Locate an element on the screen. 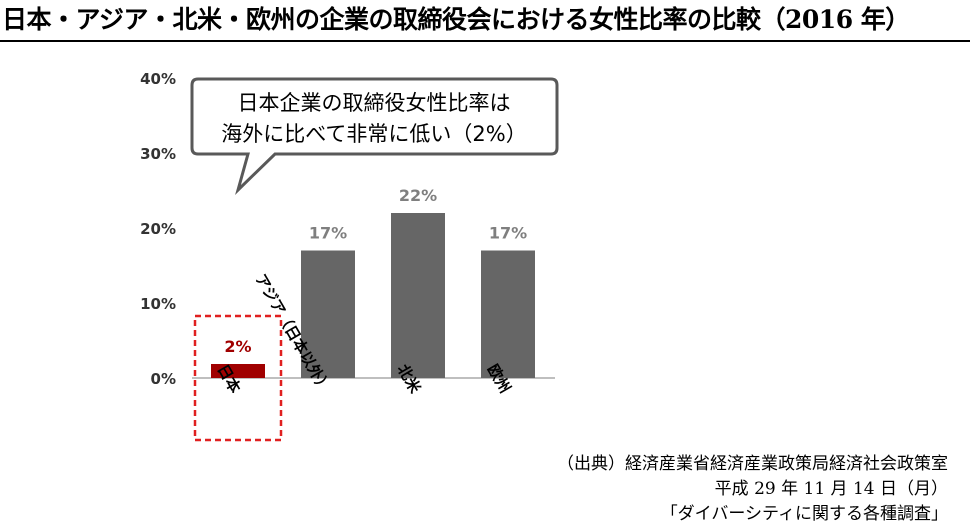 The image size is (970, 531). y-tick-label: 0% is located at coordinates (163, 379).